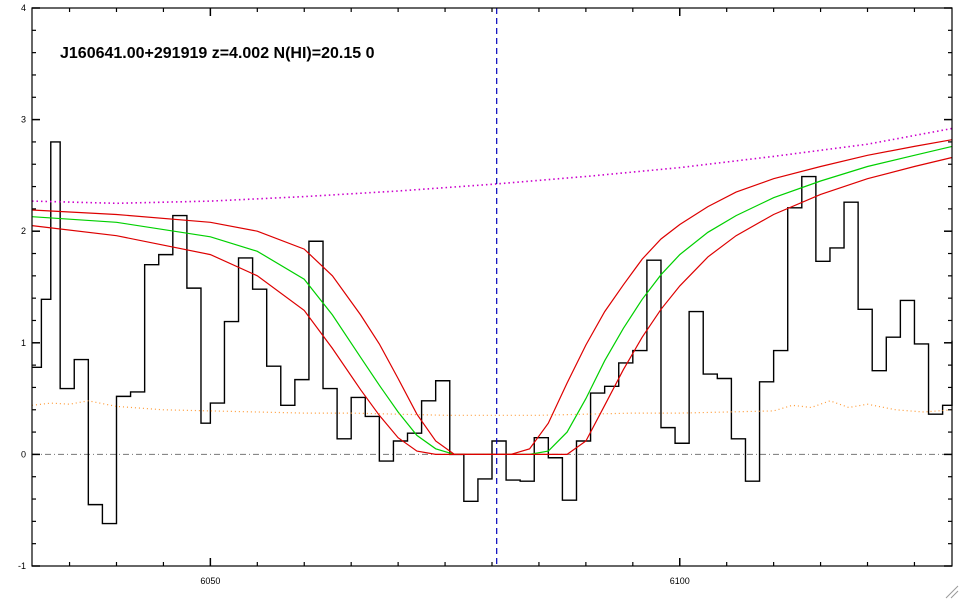 The height and width of the screenshot is (600, 960). What do you see at coordinates (952, 592) in the screenshot?
I see `resize-grip-icon` at bounding box center [952, 592].